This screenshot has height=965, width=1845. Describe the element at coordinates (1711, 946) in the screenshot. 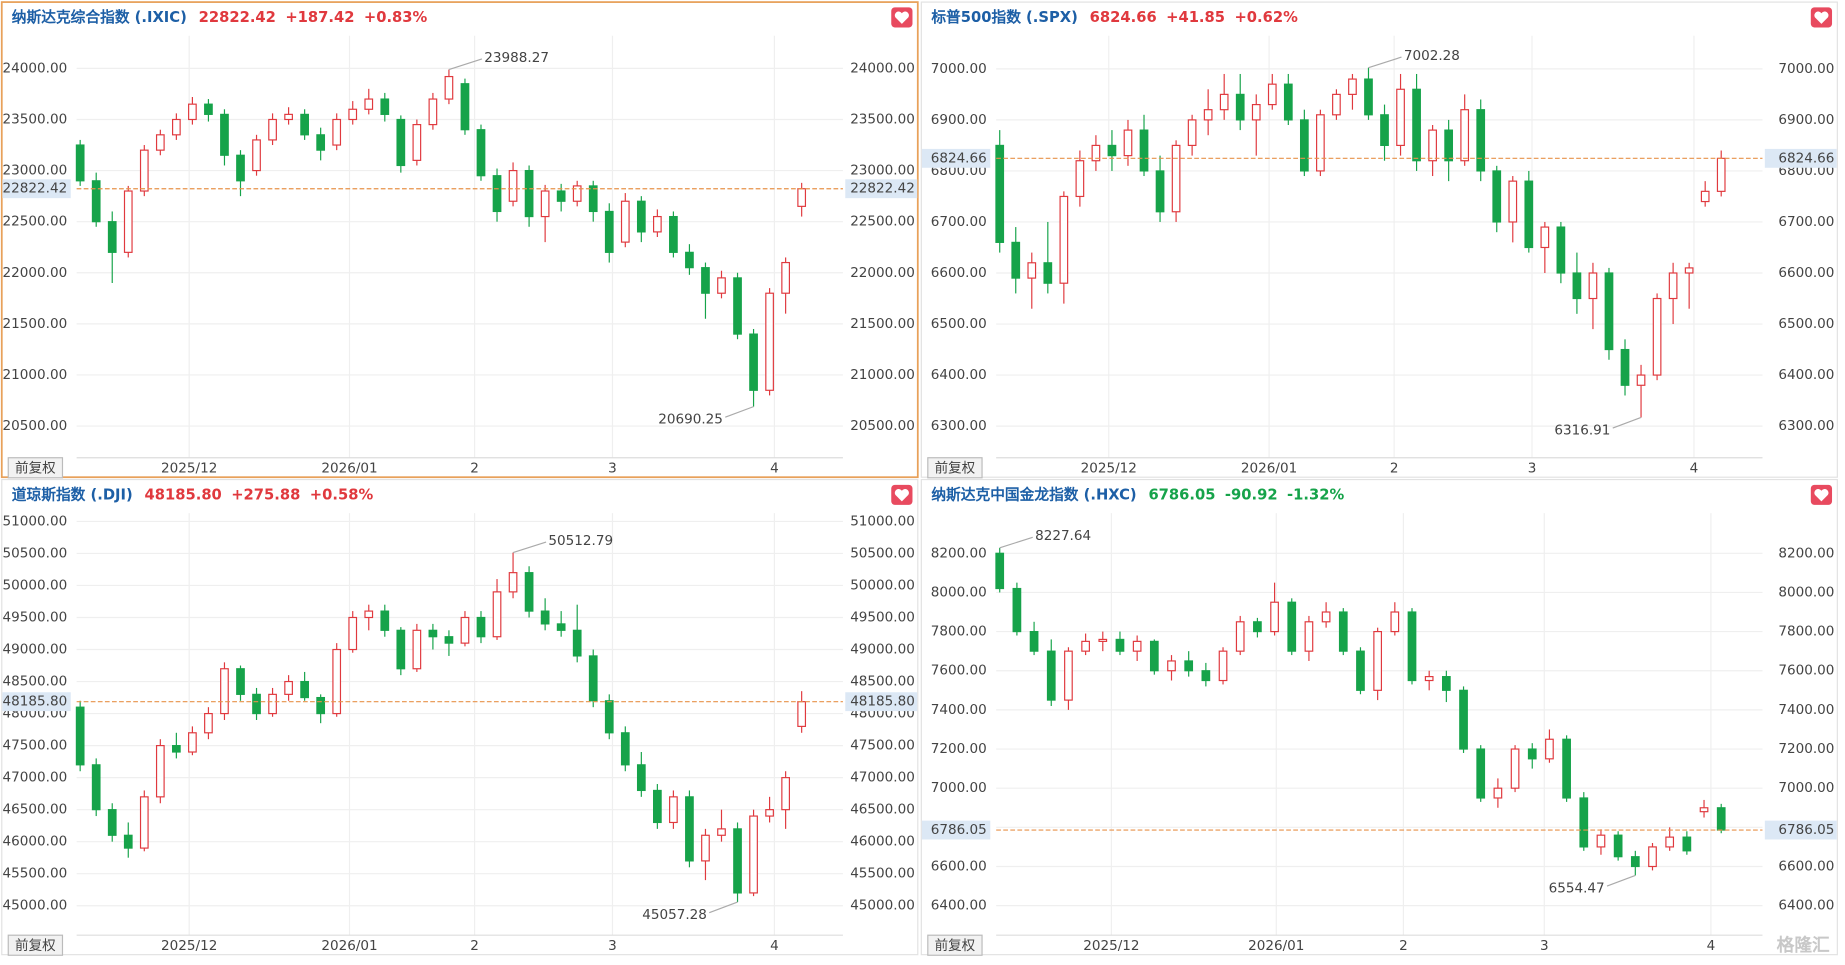

I see `x-tick-label: 4` at that location.